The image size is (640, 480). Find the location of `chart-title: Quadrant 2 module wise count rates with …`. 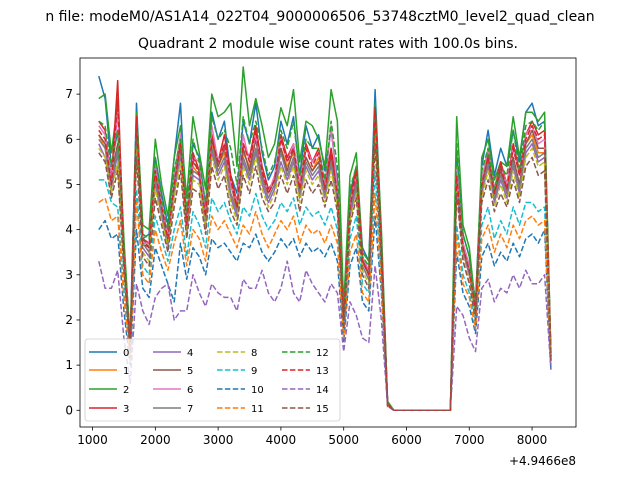

chart-title: Quadrant 2 module wise count rates with … is located at coordinates (328, 44).